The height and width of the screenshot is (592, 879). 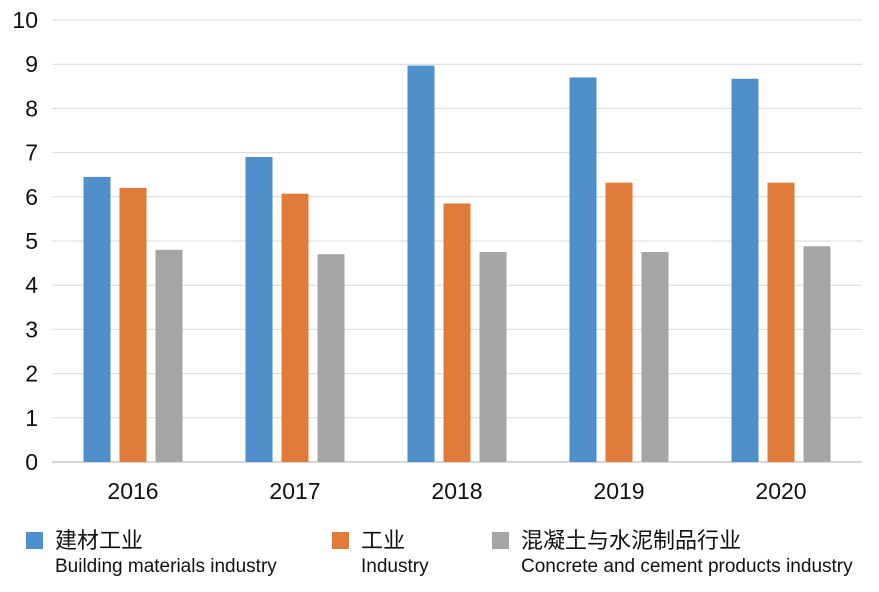 I want to click on legend-label-zh: 混凝土与水泥制品行业, so click(x=631, y=541).